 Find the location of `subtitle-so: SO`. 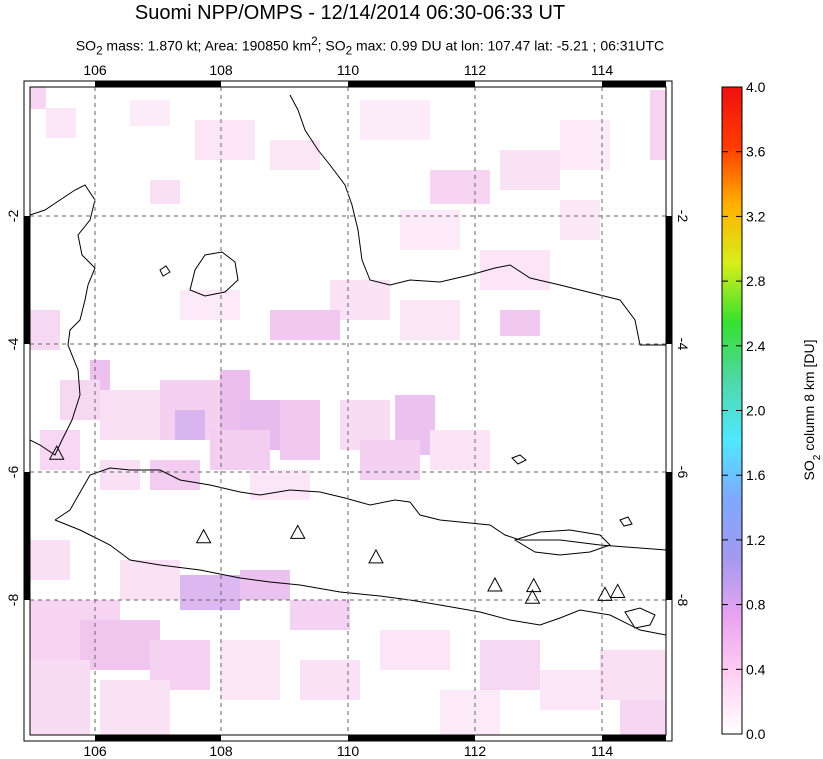

subtitle-so: SO is located at coordinates (86, 45).